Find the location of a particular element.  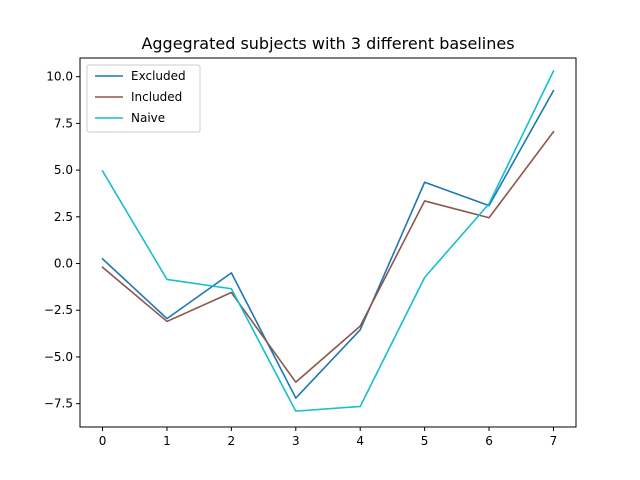

y-tick-label: 0.0 is located at coordinates (63, 264).